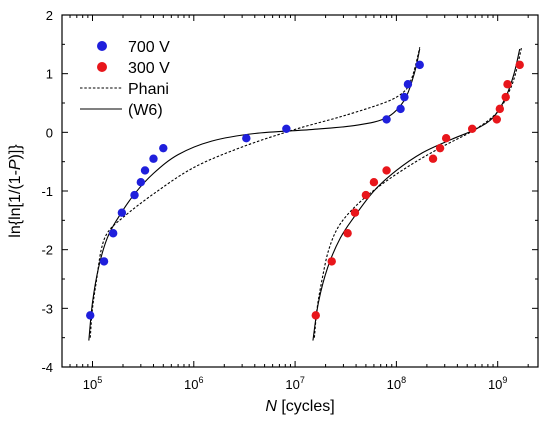 Image resolution: width=550 pixels, height=421 pixels. I want to click on x-tick-exponent: 9, so click(504, 380).